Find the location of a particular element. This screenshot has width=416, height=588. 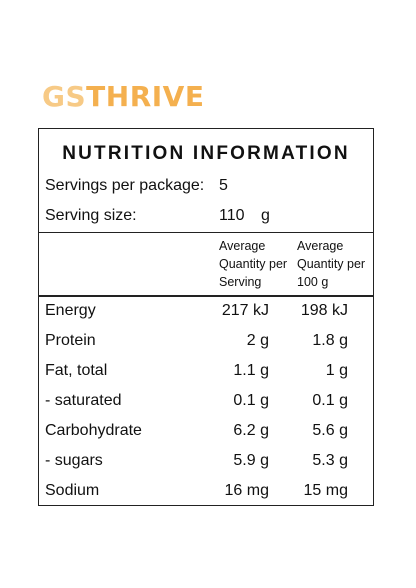

serving-size-unit: g is located at coordinates (265, 215).